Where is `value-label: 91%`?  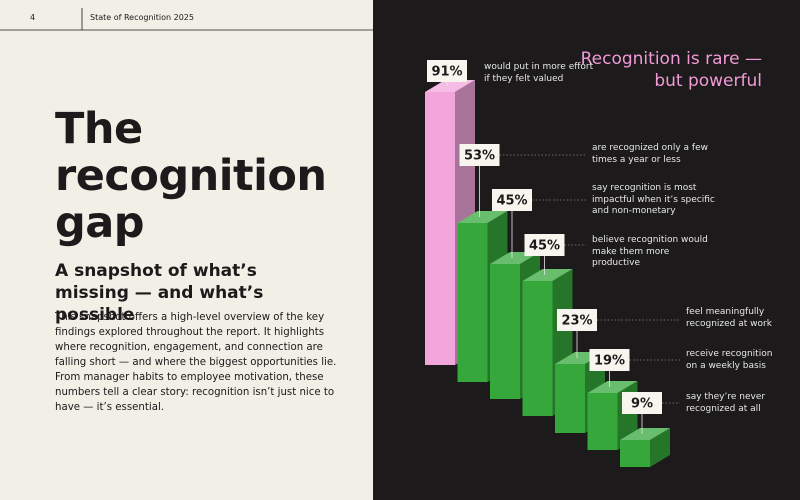
value-label: 91% is located at coordinates (446, 72).